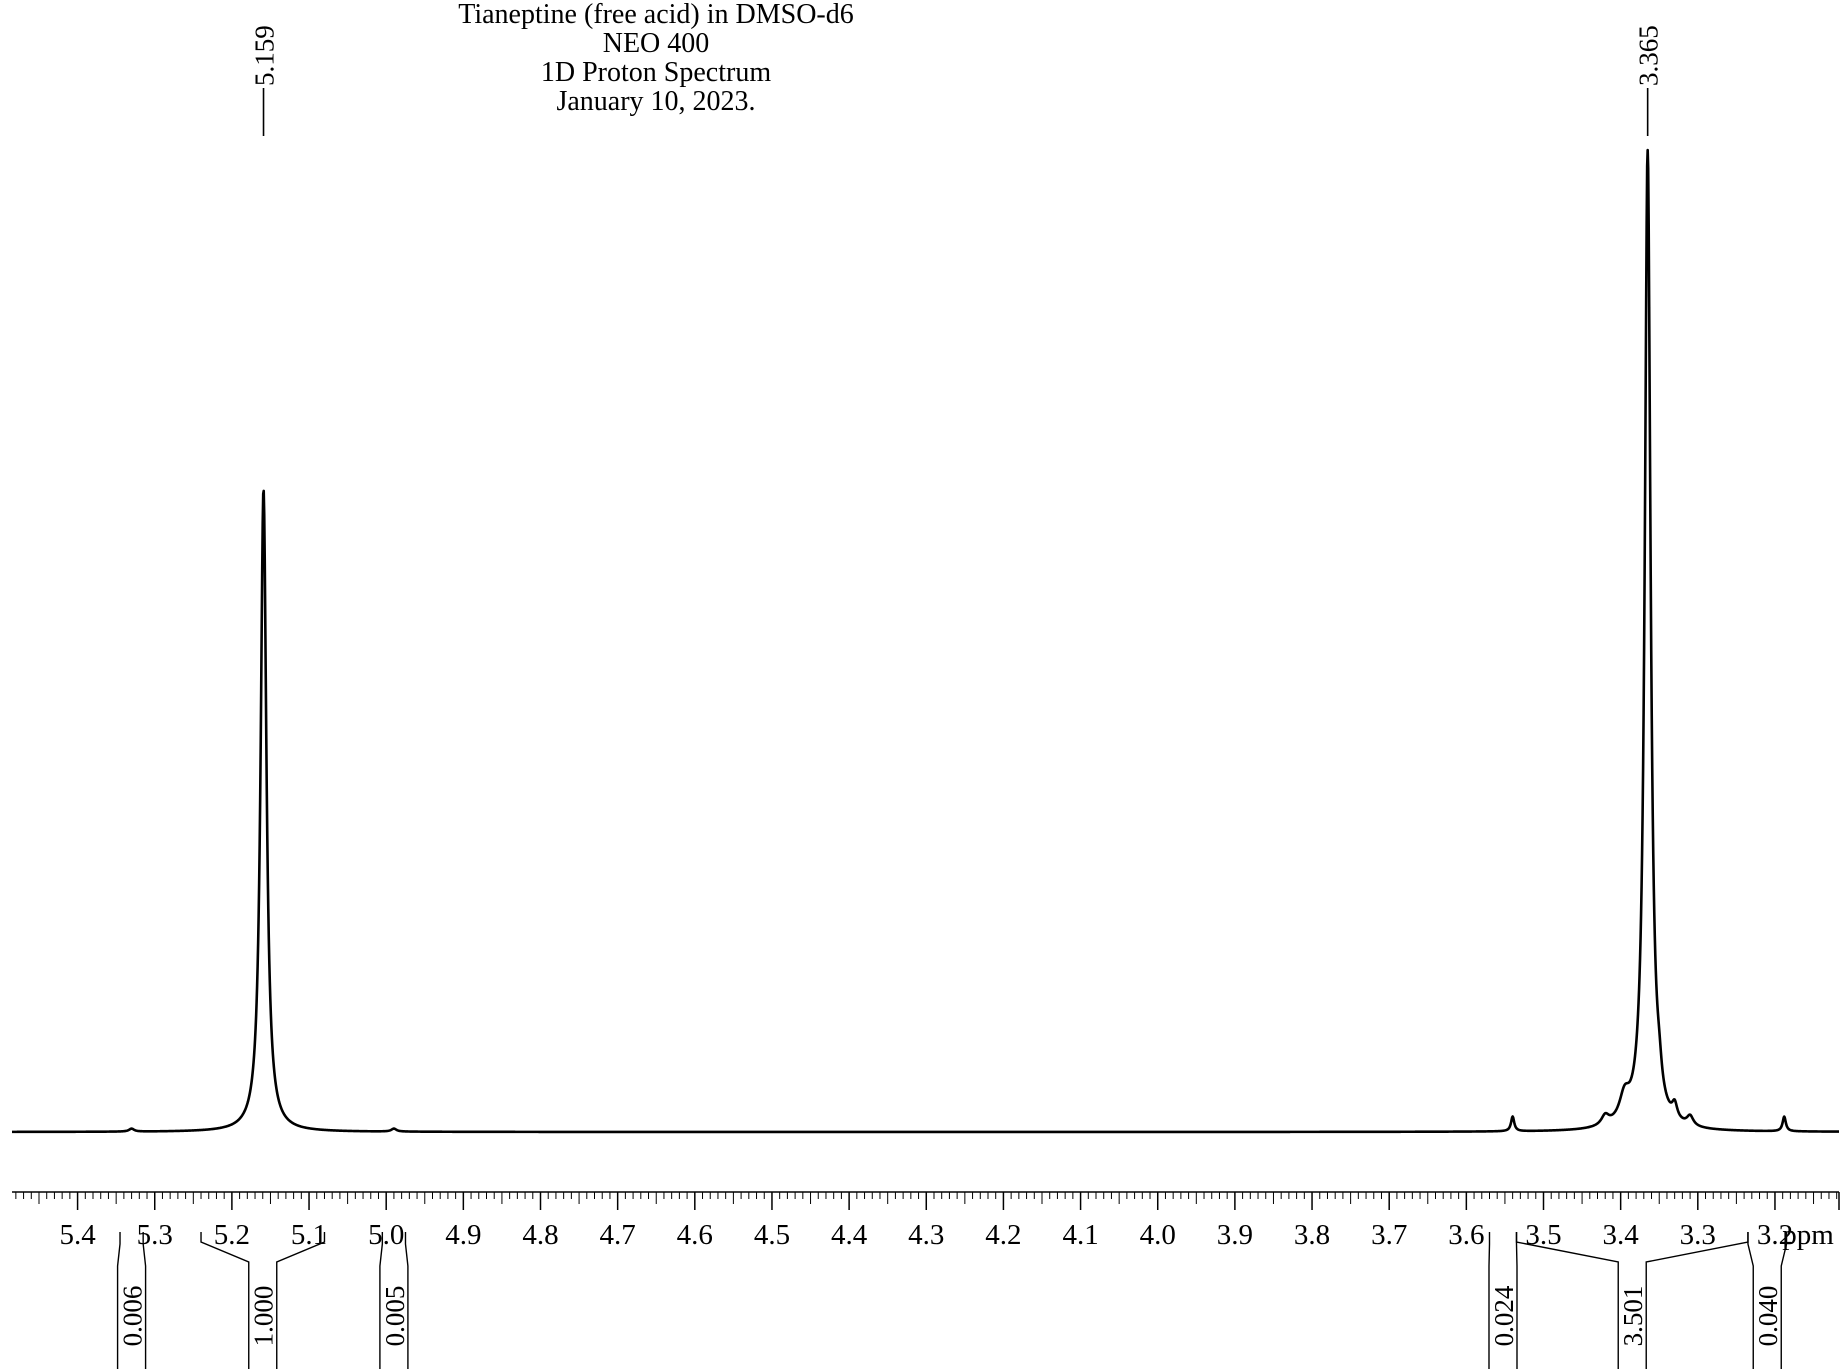  Describe the element at coordinates (1504, 1315) in the screenshot. I see `integral-value: 0.024` at that location.